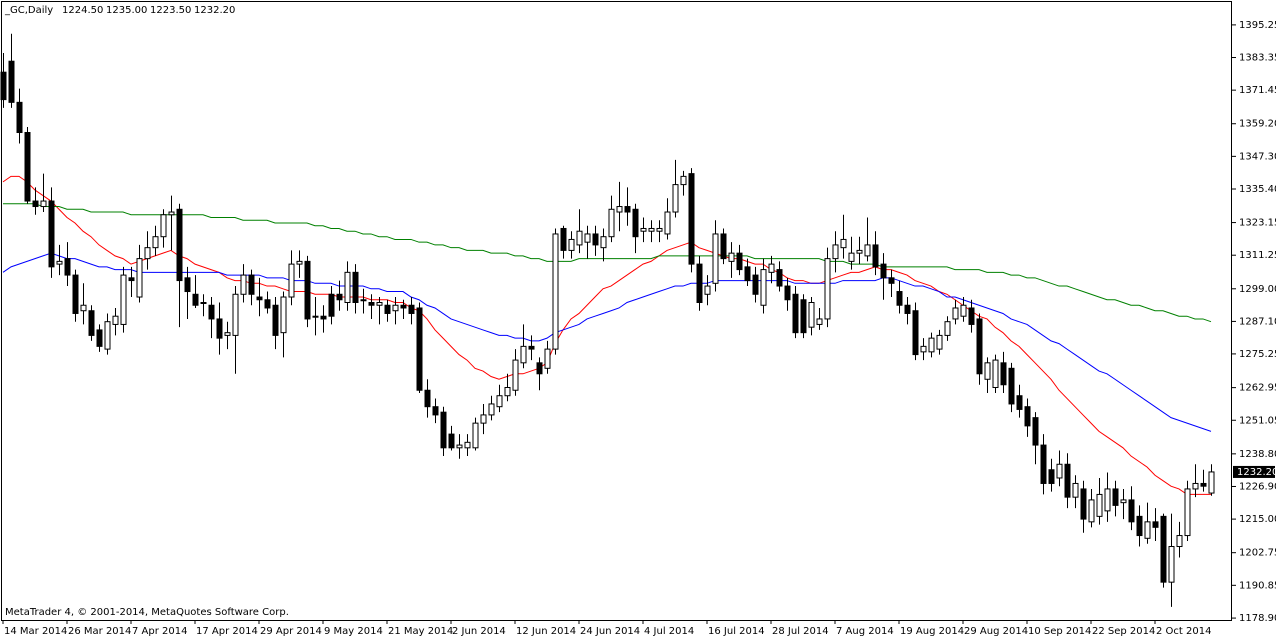 The image size is (1276, 639). What do you see at coordinates (1257, 289) in the screenshot?
I see `y-tick-label: 1299.00` at bounding box center [1257, 289].